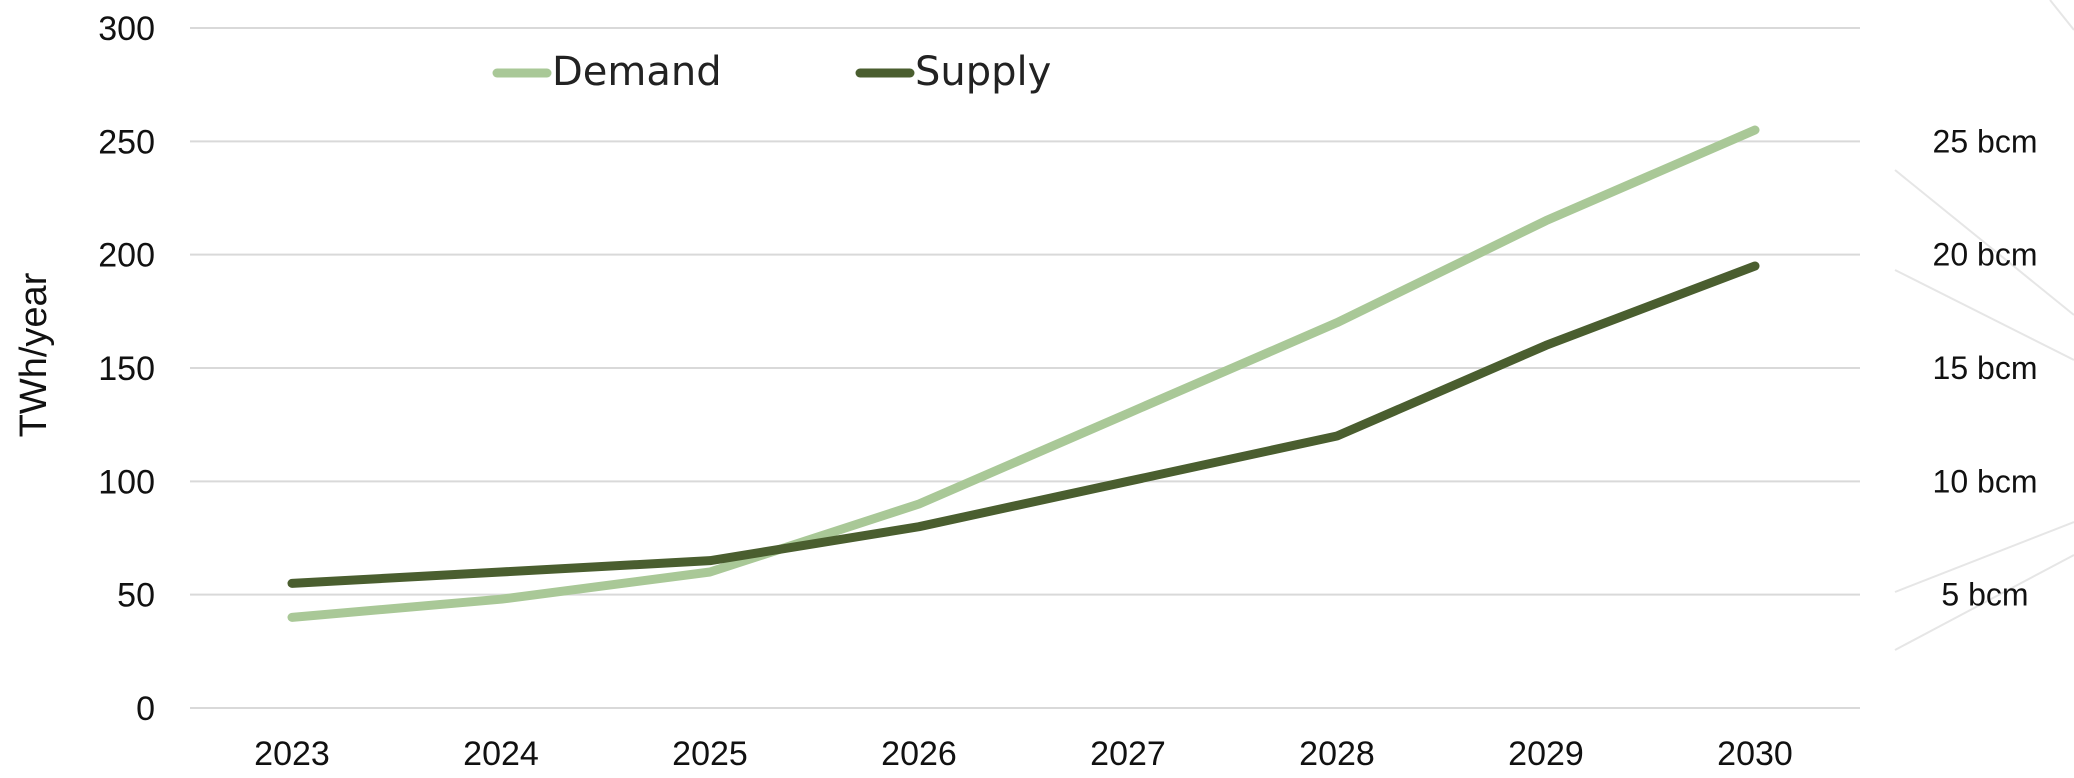 The height and width of the screenshot is (778, 2074). I want to click on secondary-axis-label: 5 bcm, so click(1984, 595).